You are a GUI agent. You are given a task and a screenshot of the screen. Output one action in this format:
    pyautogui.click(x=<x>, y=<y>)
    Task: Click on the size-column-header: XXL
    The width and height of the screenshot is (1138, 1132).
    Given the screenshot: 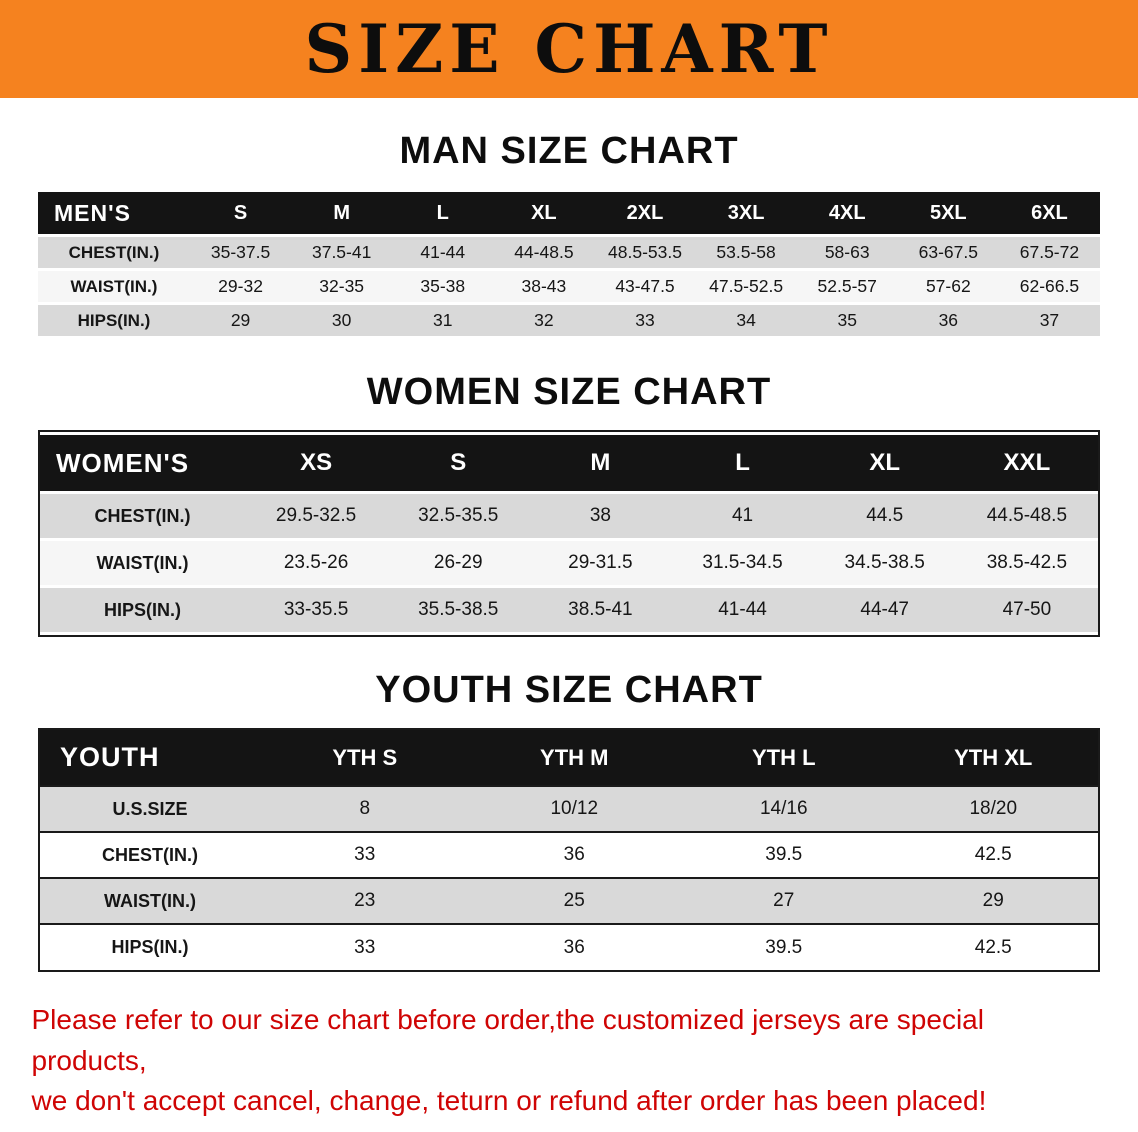 What is the action you would take?
    pyautogui.click(x=1026, y=463)
    